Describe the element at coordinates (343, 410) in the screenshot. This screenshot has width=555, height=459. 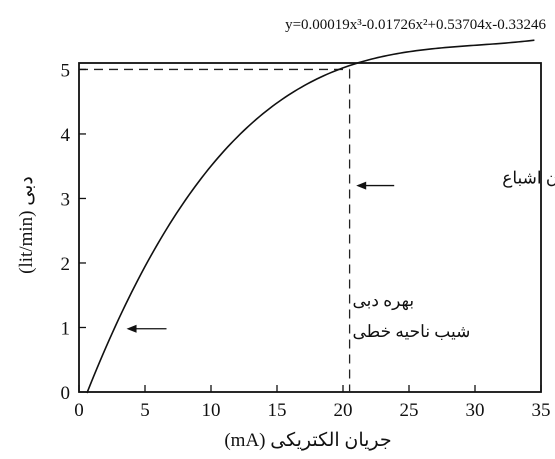
I see `x-tick-label: 20` at that location.